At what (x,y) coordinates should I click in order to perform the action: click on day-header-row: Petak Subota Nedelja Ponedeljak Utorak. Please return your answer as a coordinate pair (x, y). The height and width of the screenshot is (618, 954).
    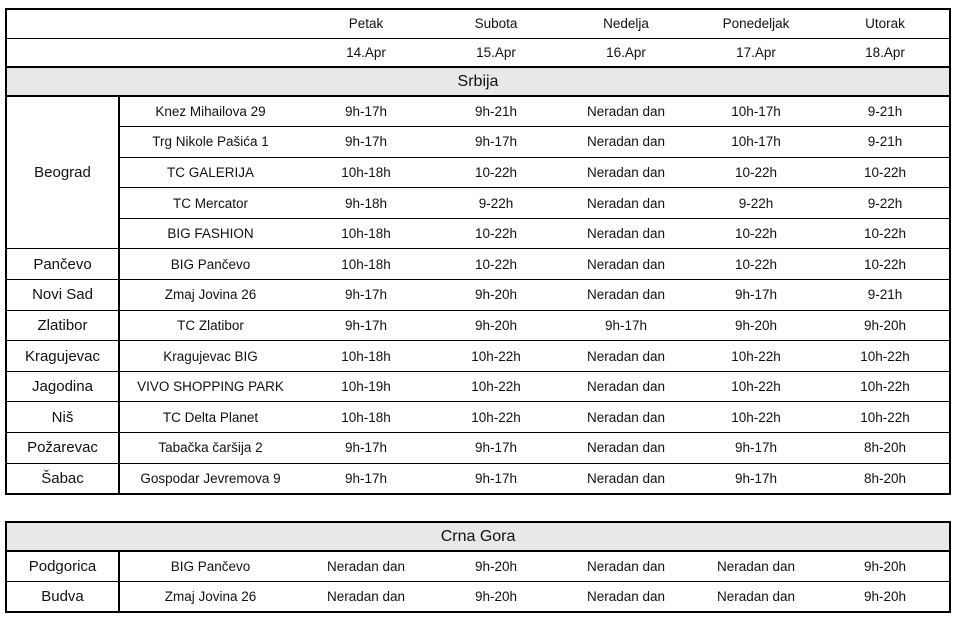
    Looking at the image, I should click on (478, 24).